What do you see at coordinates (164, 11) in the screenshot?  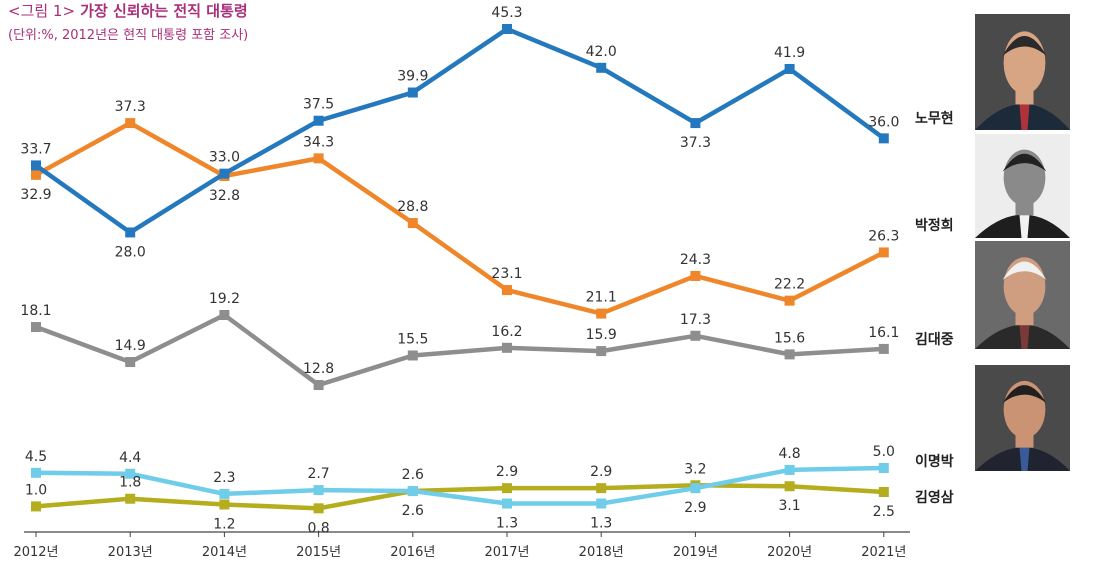 I see `chart-title-main: 가장 신뢰하는 전직 대통령` at bounding box center [164, 11].